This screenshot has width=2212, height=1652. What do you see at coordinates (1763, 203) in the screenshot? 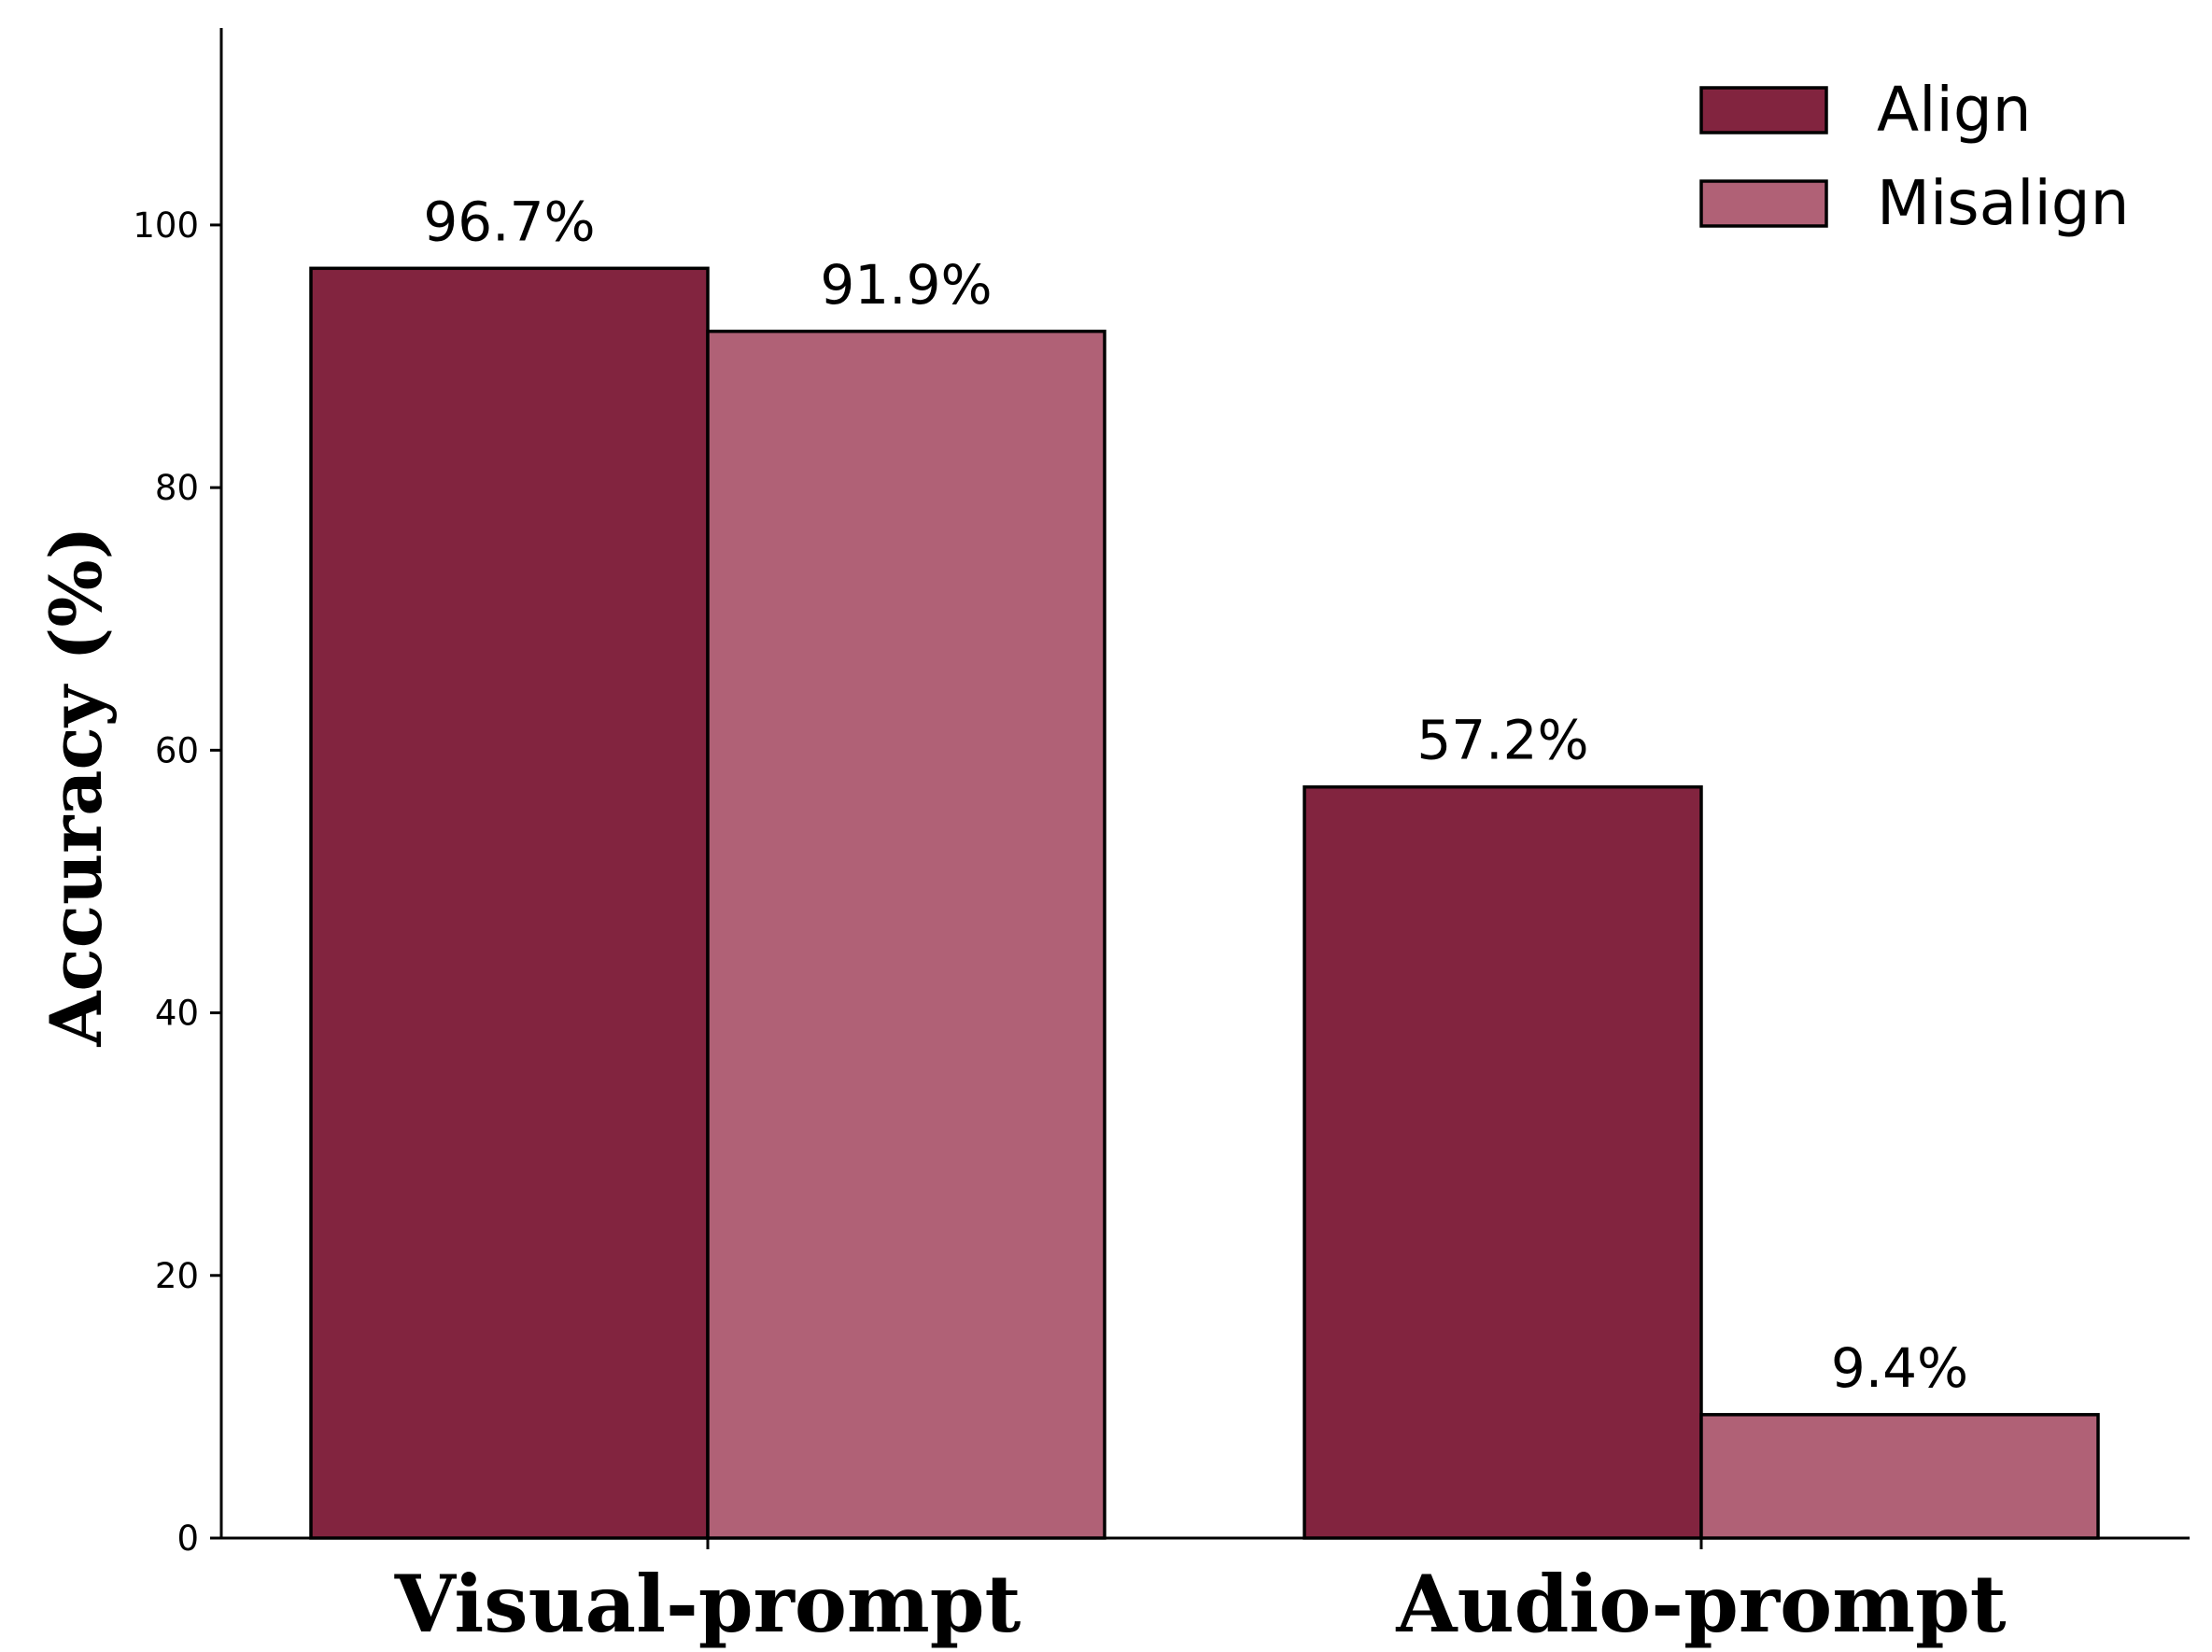
I see `legend-swatch-misalign` at bounding box center [1763, 203].